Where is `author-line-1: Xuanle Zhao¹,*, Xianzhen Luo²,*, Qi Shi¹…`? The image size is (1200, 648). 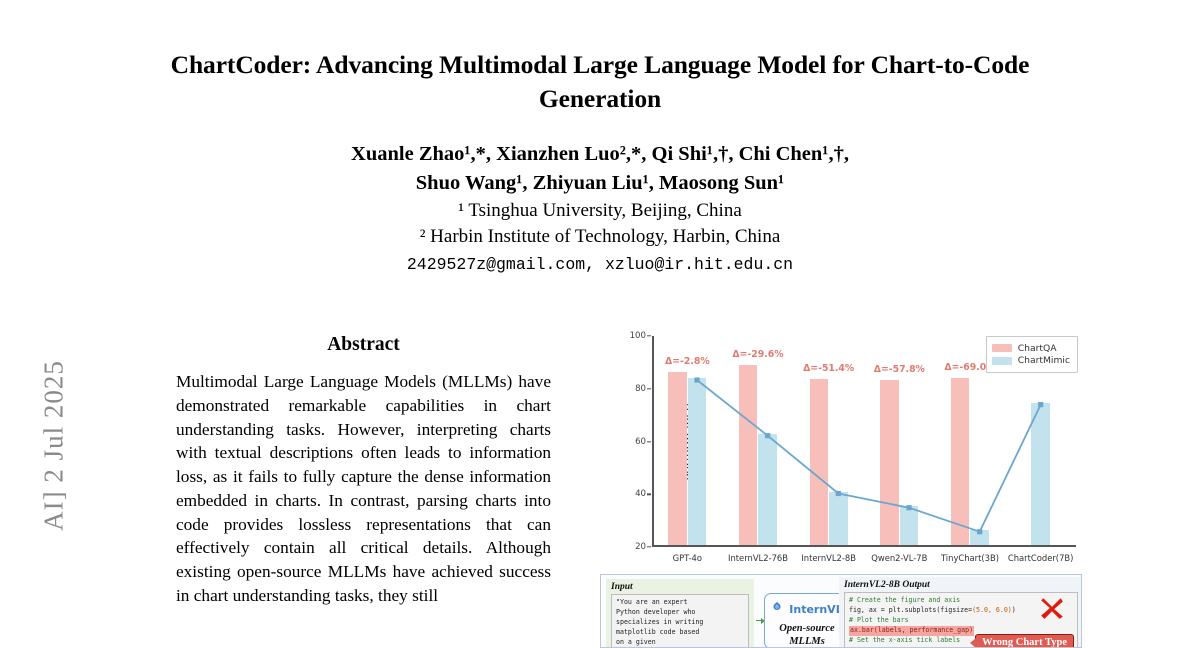
author-line-1: Xuanle Zhao¹,*, Xianzhen Luo²,*, Qi Shi¹… is located at coordinates (600, 154).